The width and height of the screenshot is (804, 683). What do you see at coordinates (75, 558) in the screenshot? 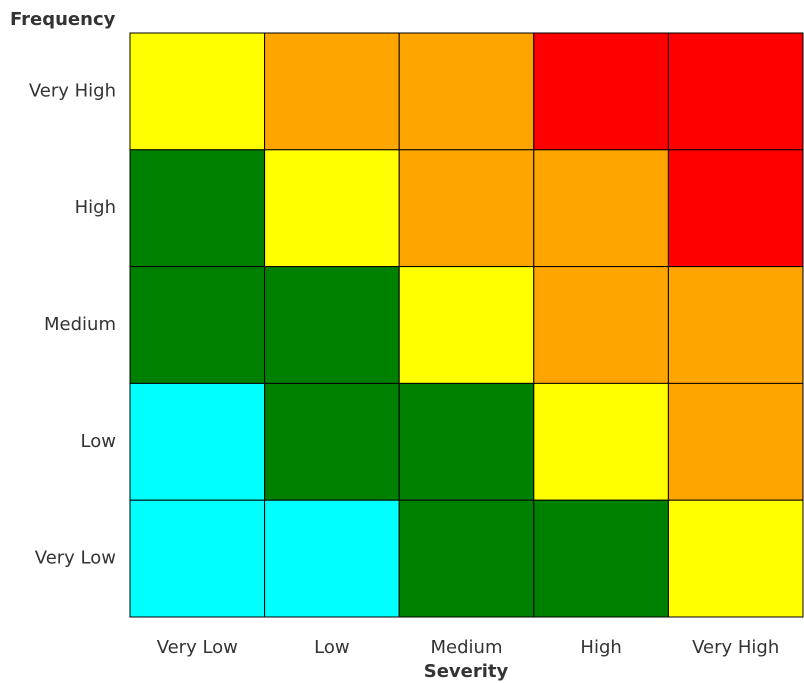
I see `y-tick-label: Very Low` at bounding box center [75, 558].